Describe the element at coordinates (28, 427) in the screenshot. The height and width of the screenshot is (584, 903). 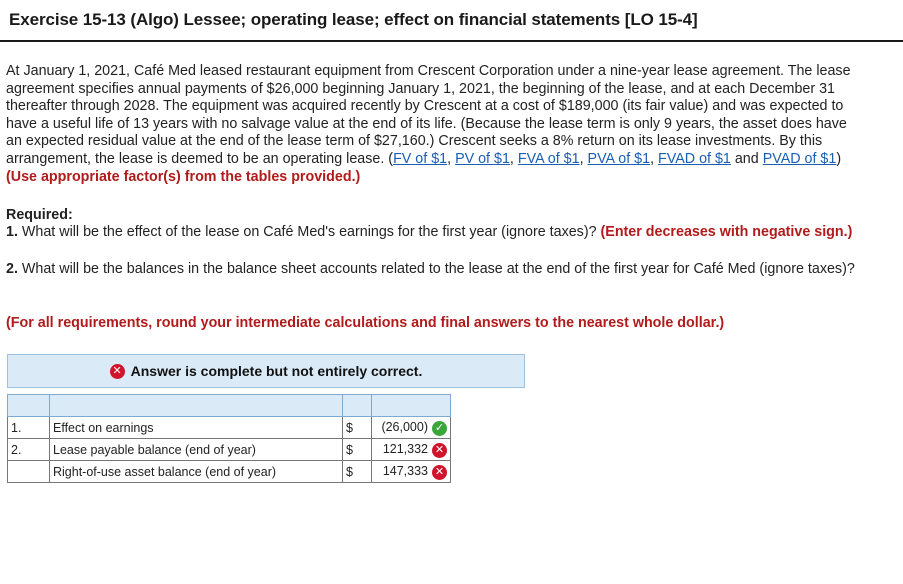
I see `row-number: 1.` at that location.